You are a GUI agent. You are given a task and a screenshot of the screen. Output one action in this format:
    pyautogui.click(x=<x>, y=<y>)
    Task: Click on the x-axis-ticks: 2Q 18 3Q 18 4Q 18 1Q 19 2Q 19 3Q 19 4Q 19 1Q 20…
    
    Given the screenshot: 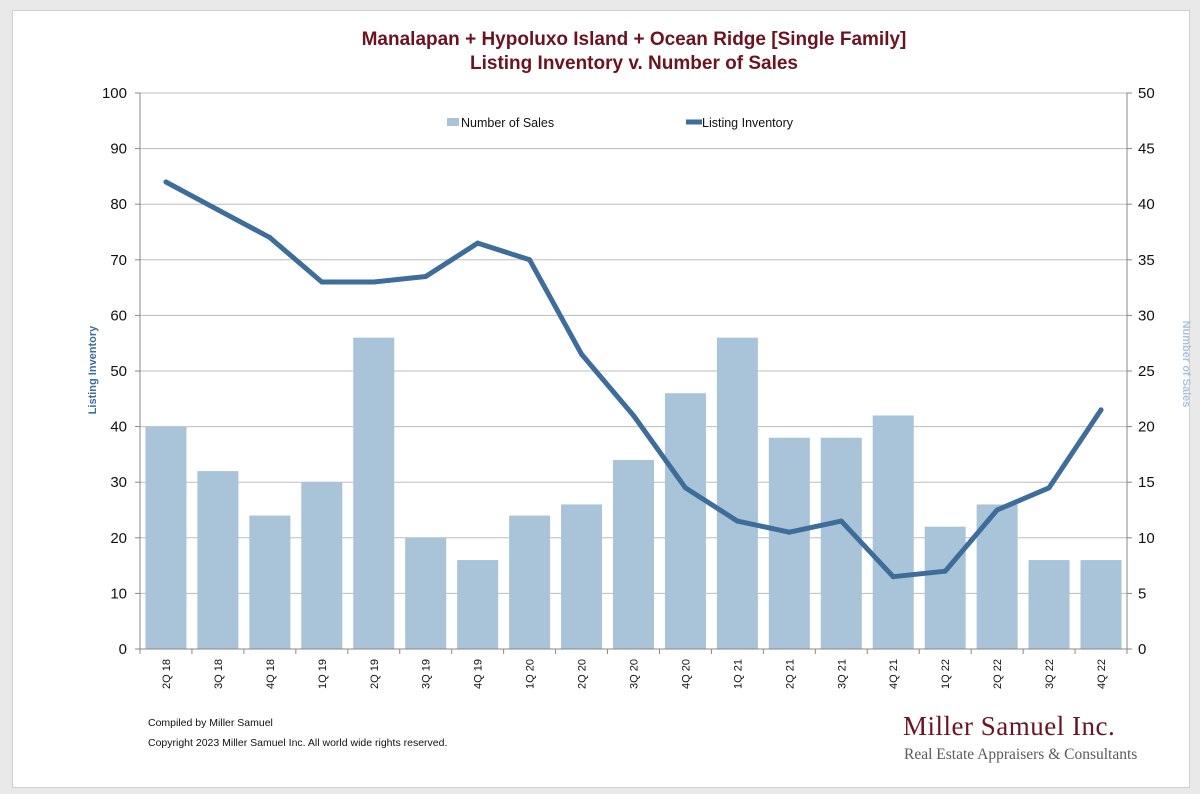 What is the action you would take?
    pyautogui.click(x=633, y=669)
    